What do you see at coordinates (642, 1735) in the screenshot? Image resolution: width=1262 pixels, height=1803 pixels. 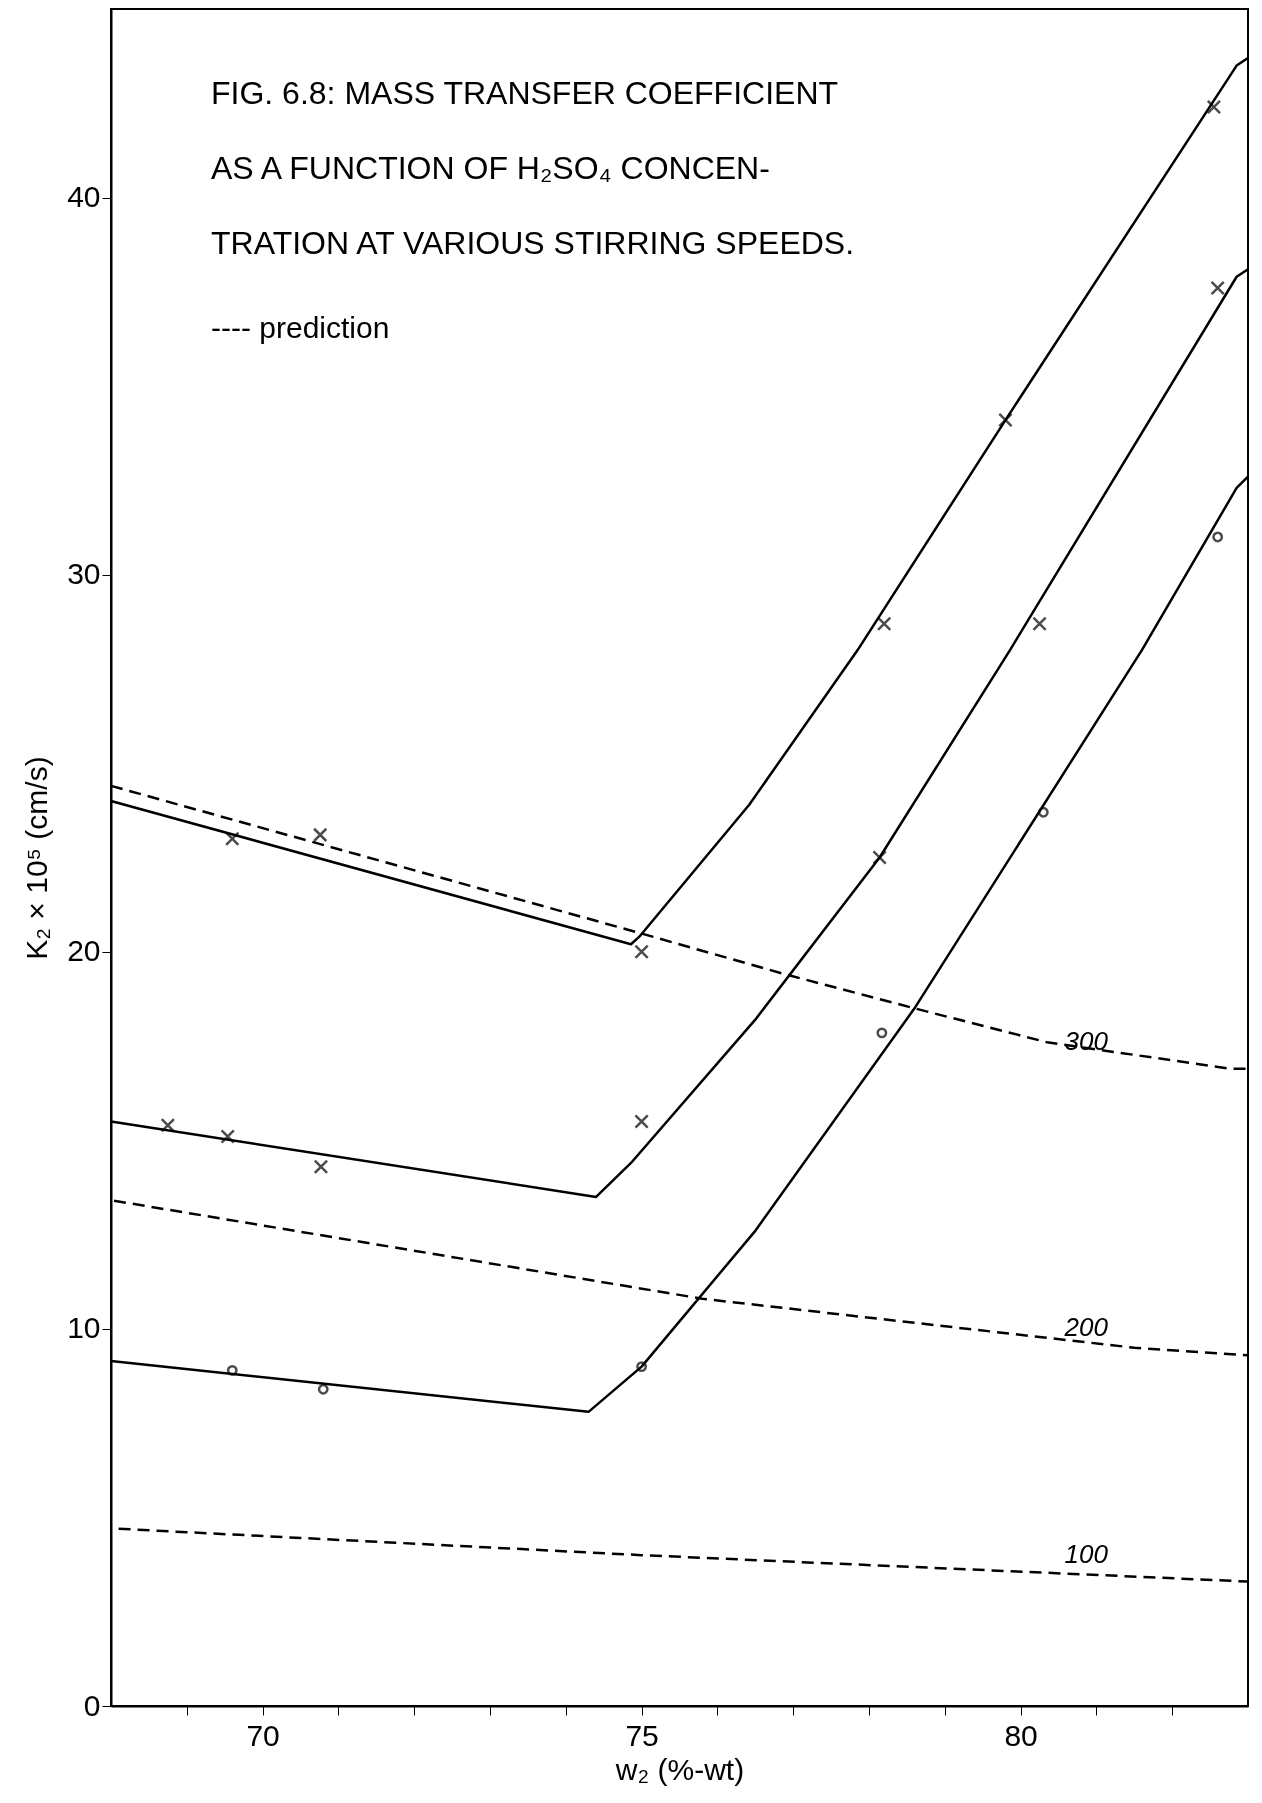 I see `x-tick-label: 75` at bounding box center [642, 1735].